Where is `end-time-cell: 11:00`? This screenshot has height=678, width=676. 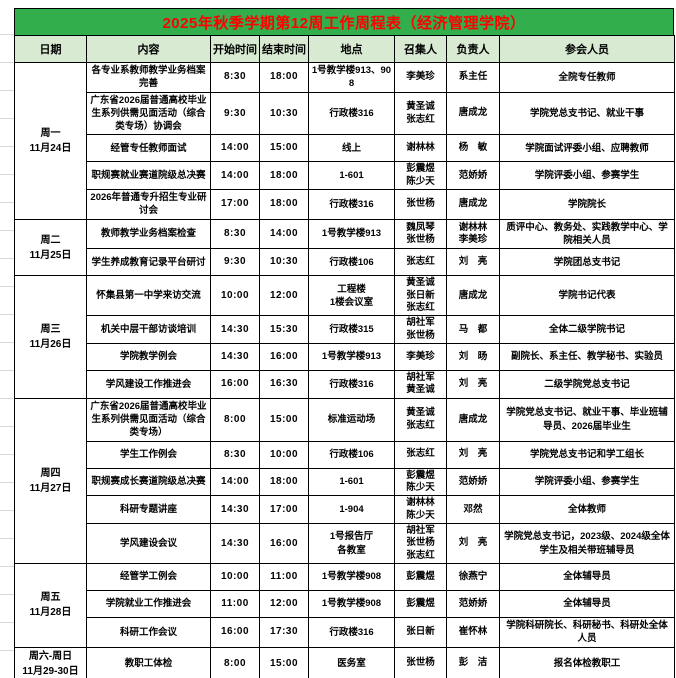
end-time-cell: 11:00 is located at coordinates (284, 577).